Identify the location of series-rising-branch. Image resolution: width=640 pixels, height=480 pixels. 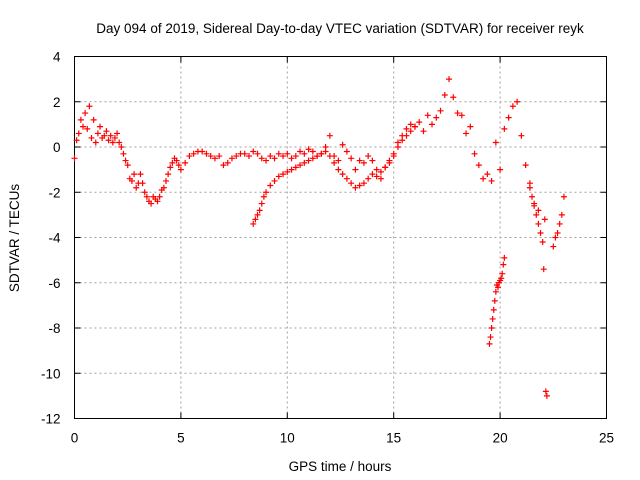
(334, 175).